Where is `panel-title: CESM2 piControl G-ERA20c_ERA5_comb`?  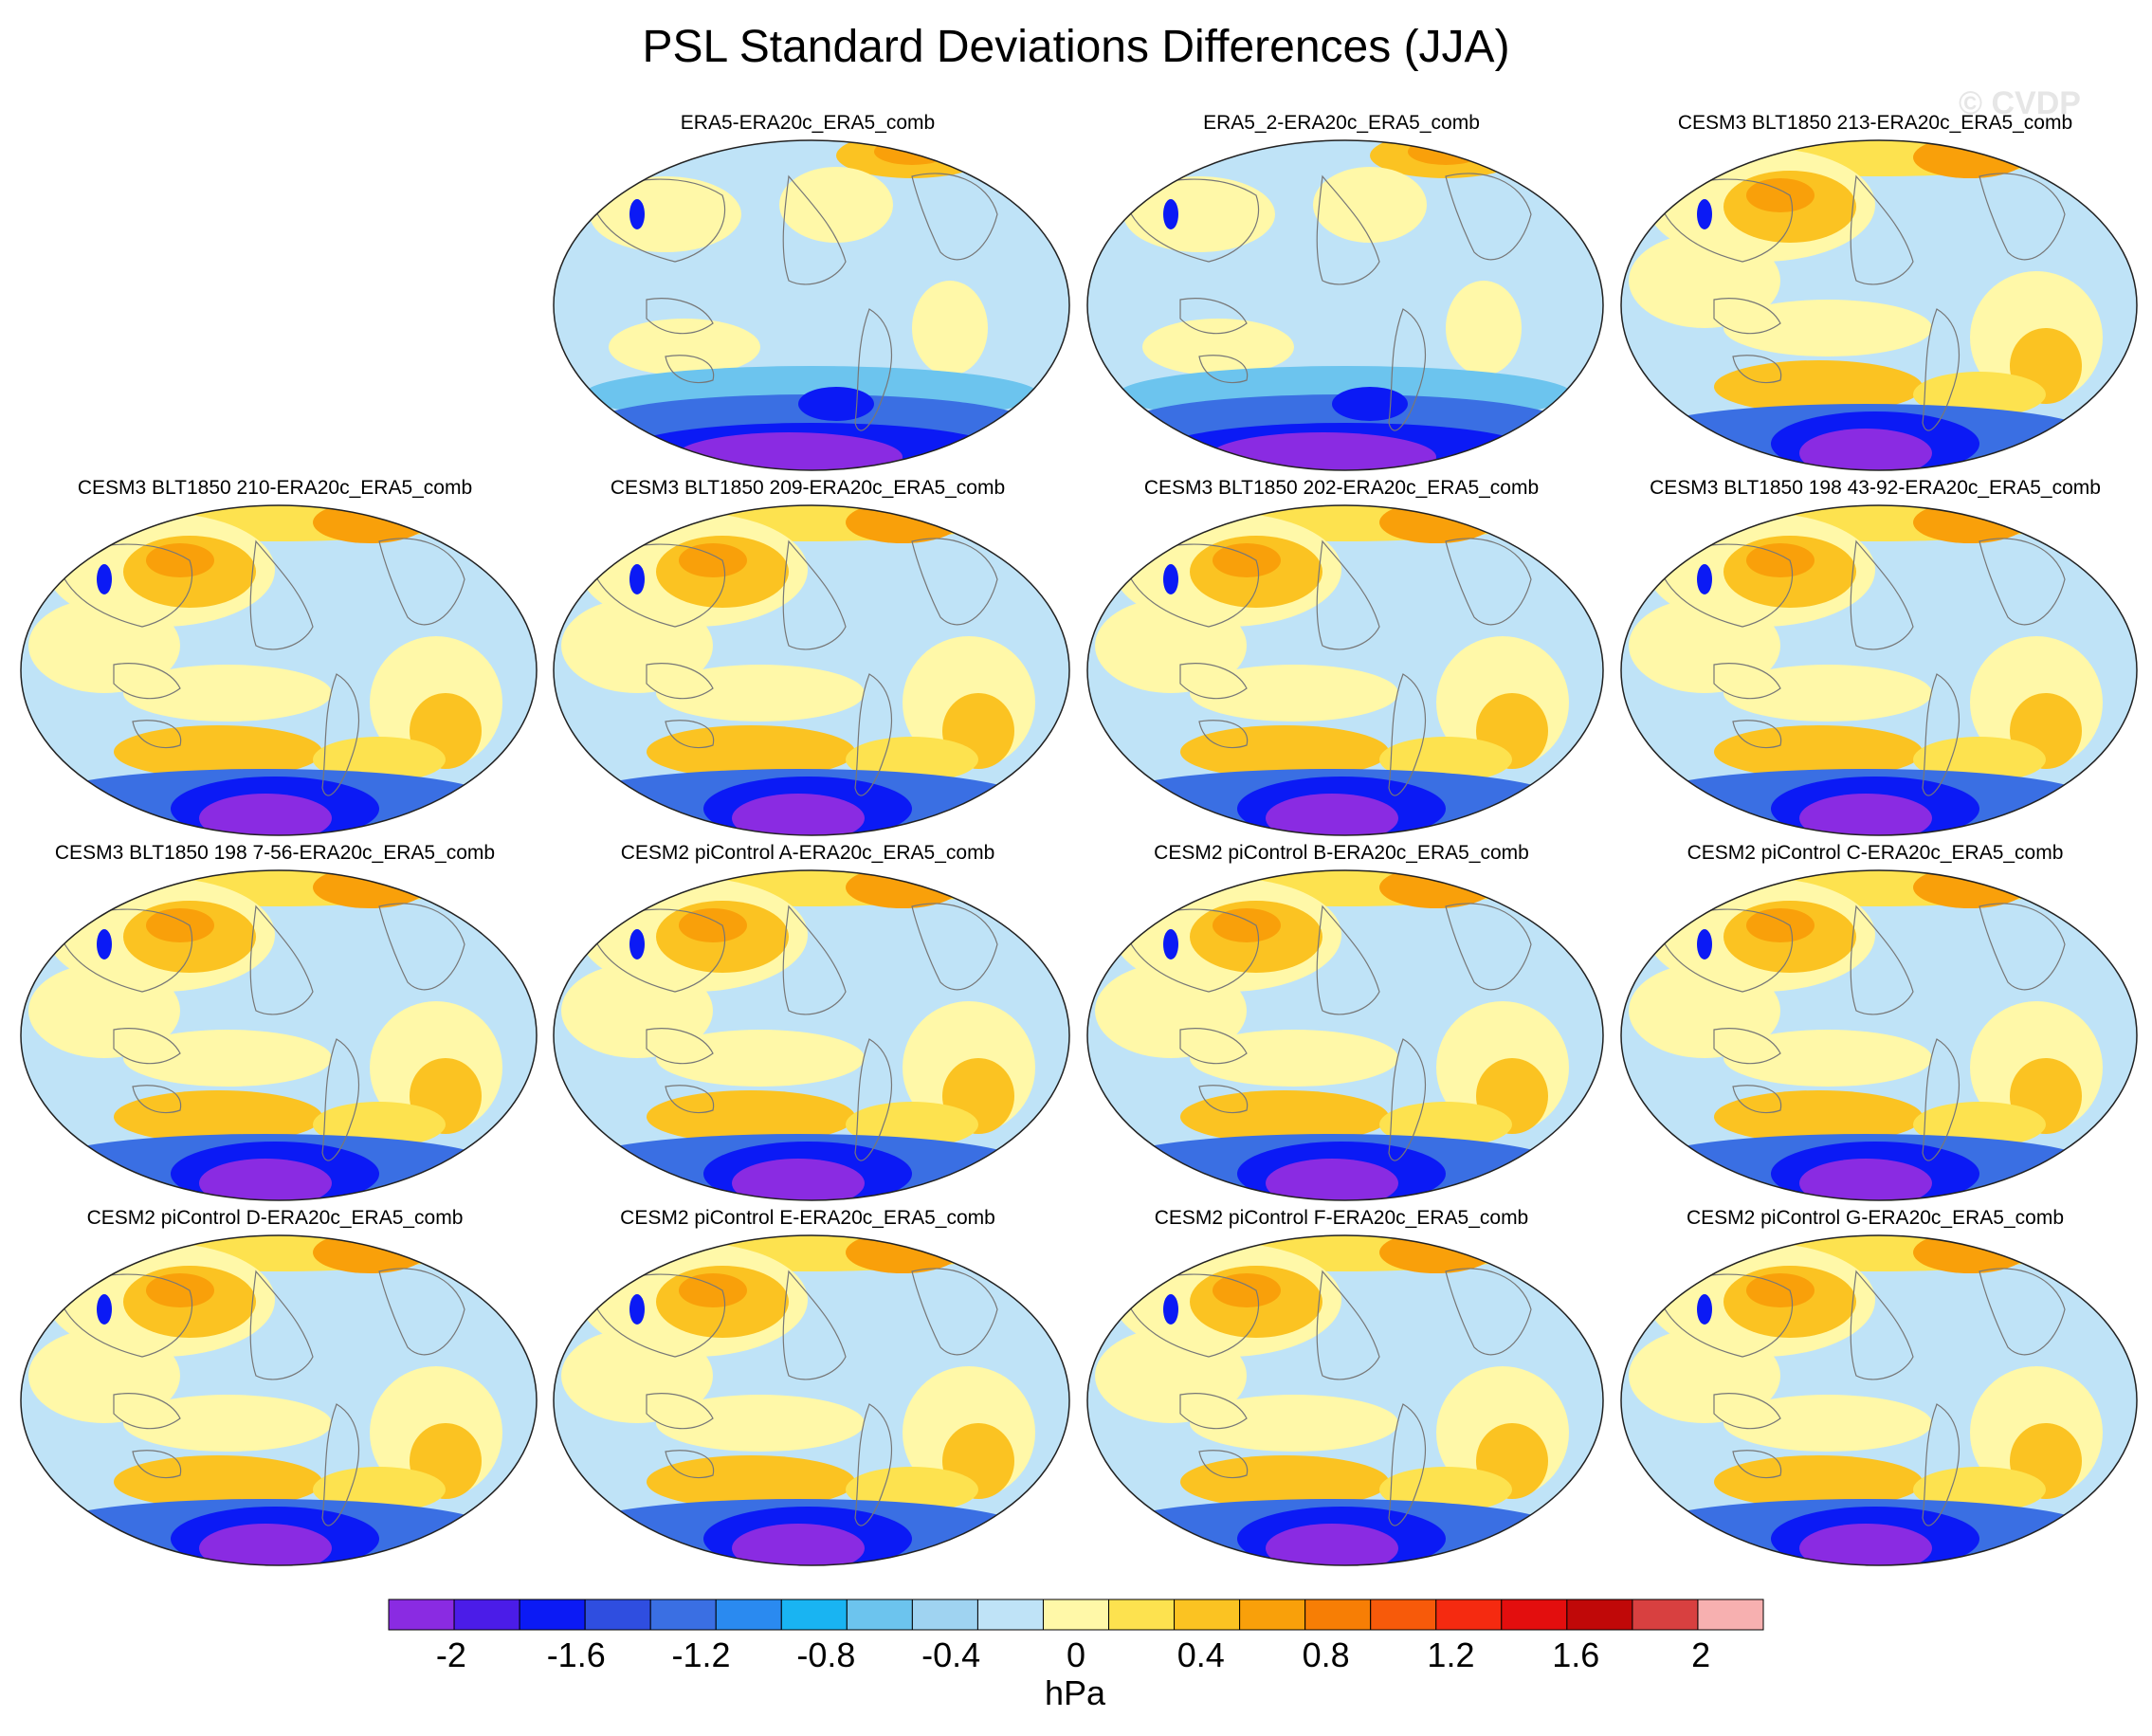 panel-title: CESM2 piControl G-ERA20c_ERA5_comb is located at coordinates (1876, 1218).